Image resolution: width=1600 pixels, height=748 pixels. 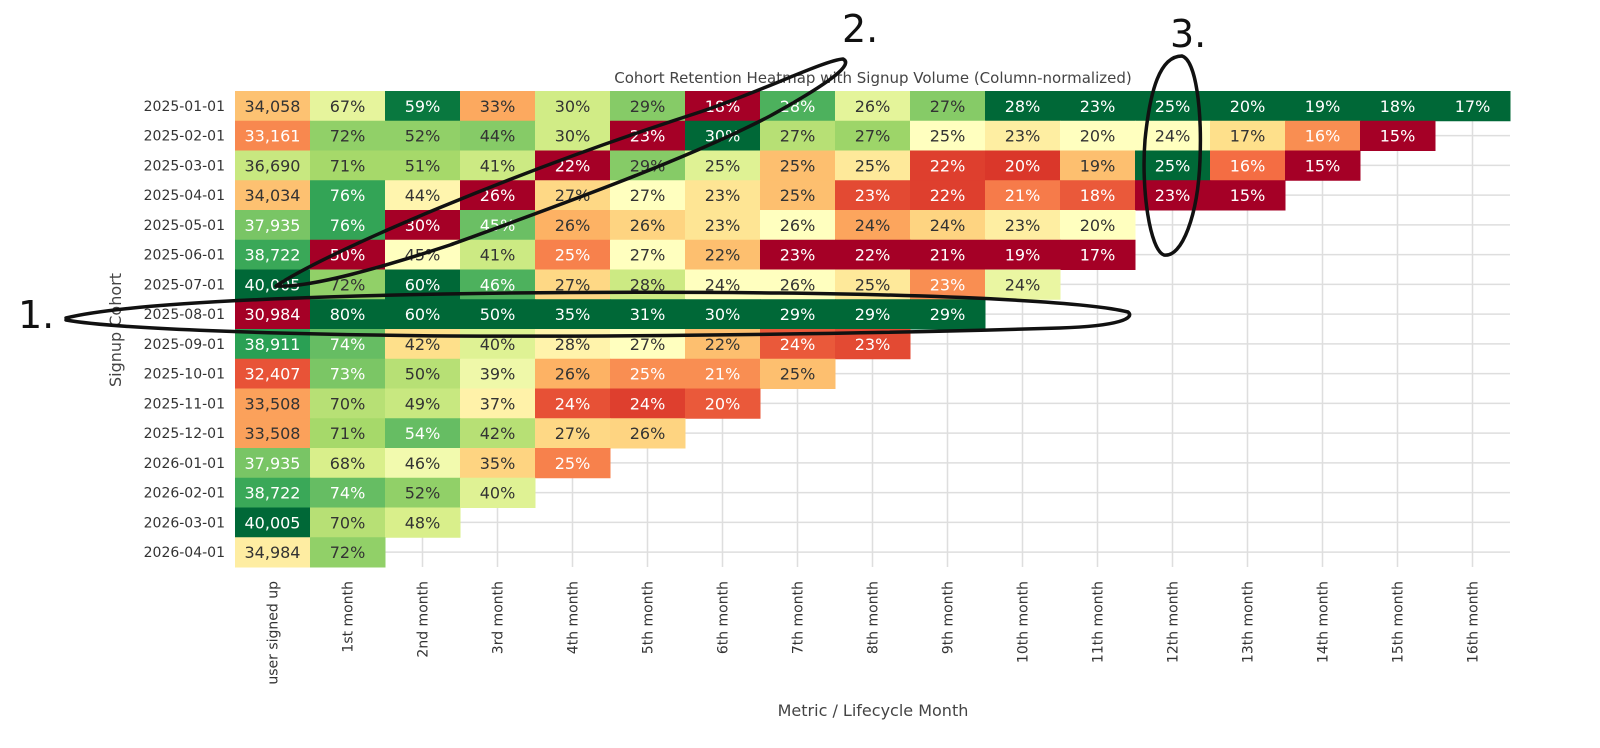 What do you see at coordinates (948, 255) in the screenshot?
I see `cell-value-label: 21%` at bounding box center [948, 255].